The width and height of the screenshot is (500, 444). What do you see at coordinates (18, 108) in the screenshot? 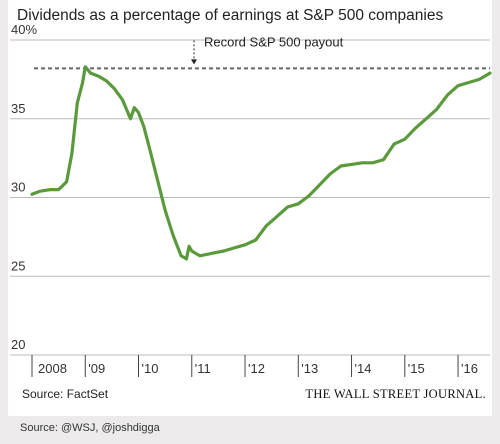
I see `y-tick-label: 35` at bounding box center [18, 108].